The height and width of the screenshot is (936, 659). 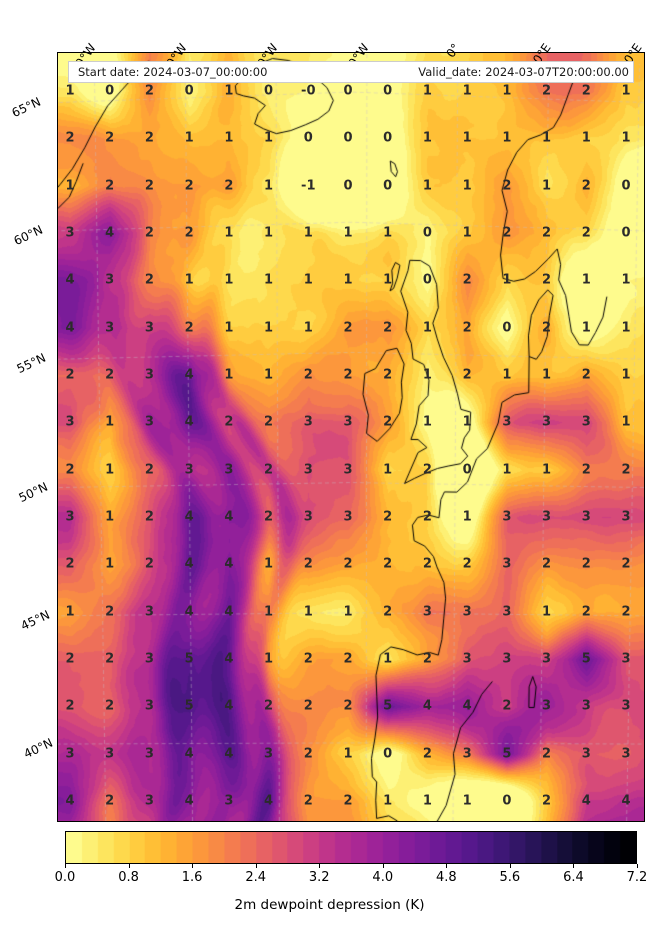 What do you see at coordinates (308, 186) in the screenshot?
I see `grid-value: -1` at bounding box center [308, 186].